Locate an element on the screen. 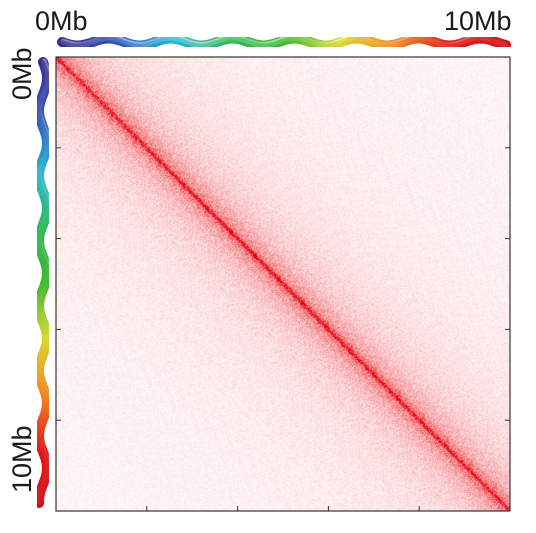  y-axis-start-label: 0Mb is located at coordinates (22, 73).